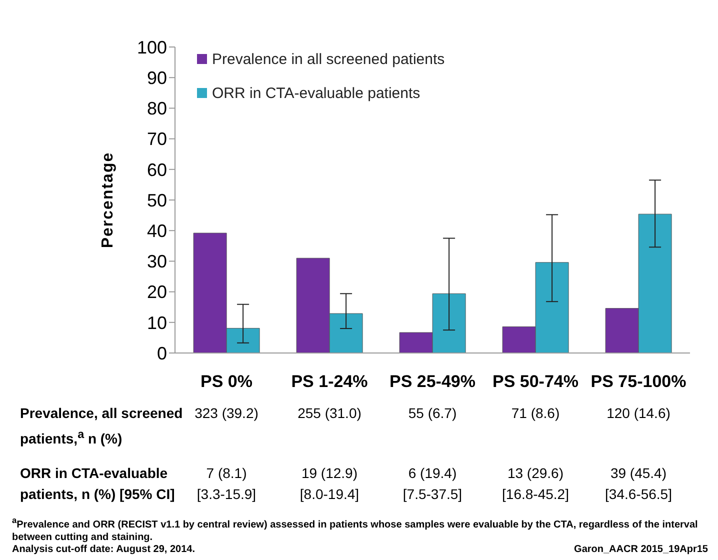 The image size is (718, 560). What do you see at coordinates (433, 382) in the screenshot?
I see `x-tick-label: PS 25-49%` at bounding box center [433, 382].